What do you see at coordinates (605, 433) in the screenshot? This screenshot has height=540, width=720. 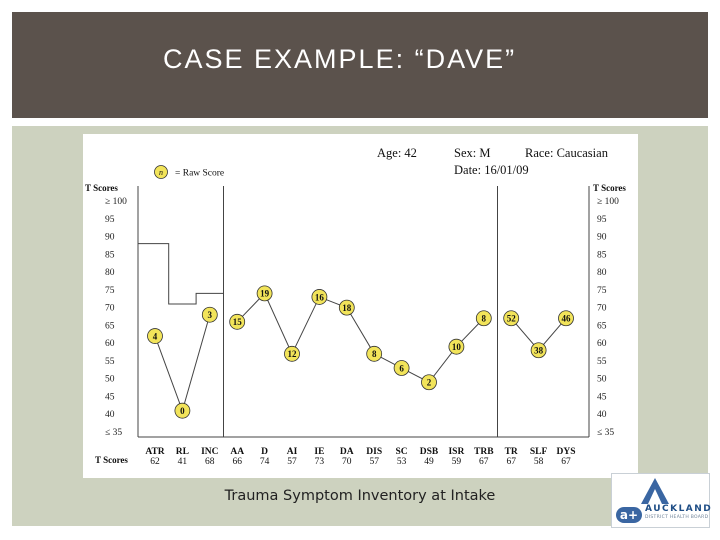 I see `y-tick-right: ≤ 35` at bounding box center [605, 433].